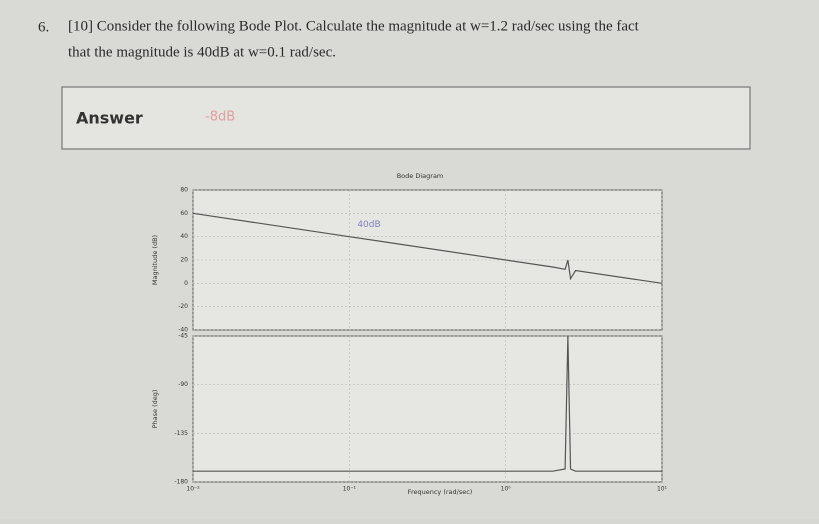  What do you see at coordinates (184, 236) in the screenshot?
I see `y-tick-label: 40` at bounding box center [184, 236].